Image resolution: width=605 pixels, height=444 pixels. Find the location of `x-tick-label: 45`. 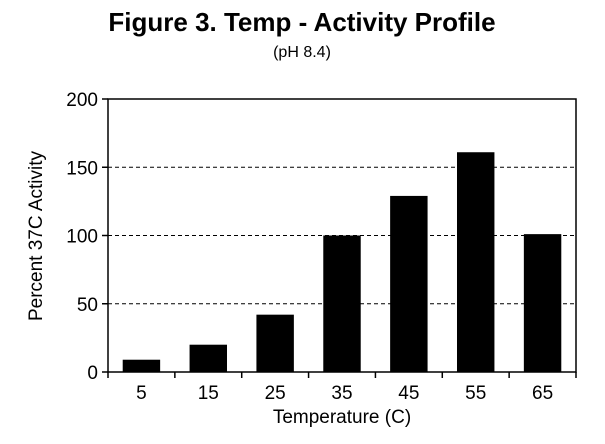

x-tick-label: 45 is located at coordinates (408, 393).